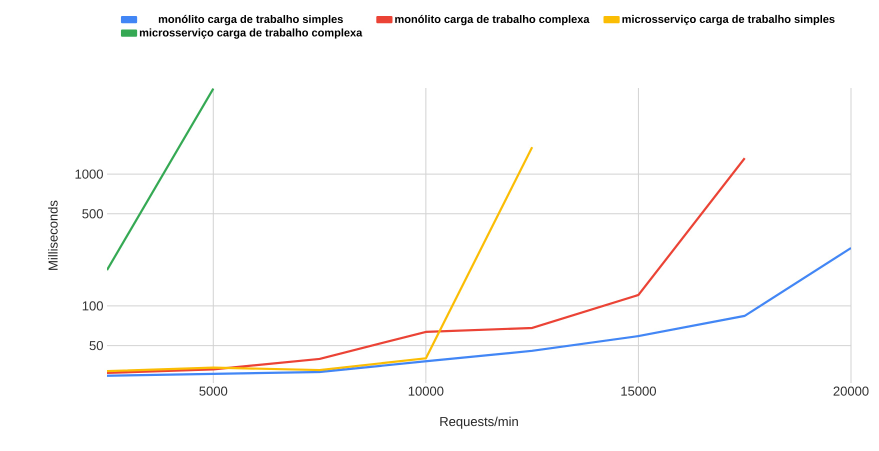  I want to click on legend-label: monólito carga de trabalho simples, so click(250, 20).